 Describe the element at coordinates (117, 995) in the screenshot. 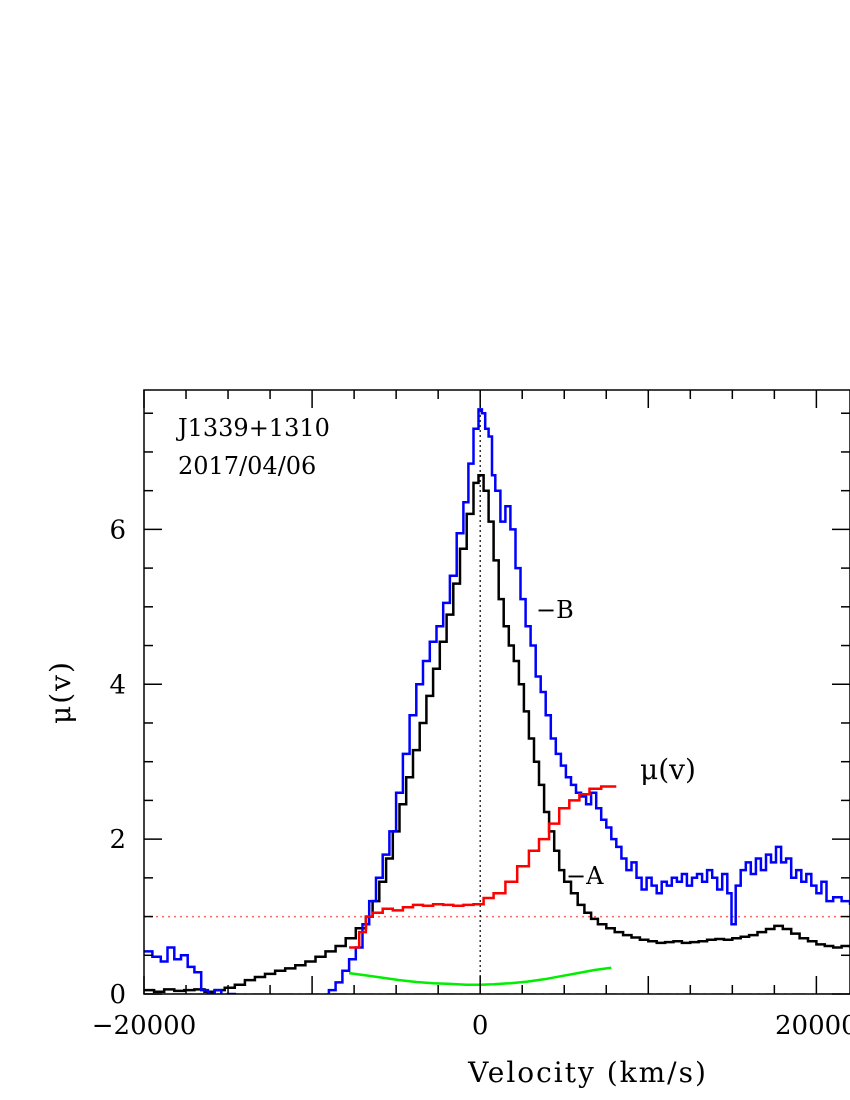

I see `y-tick-label: 0` at that location.